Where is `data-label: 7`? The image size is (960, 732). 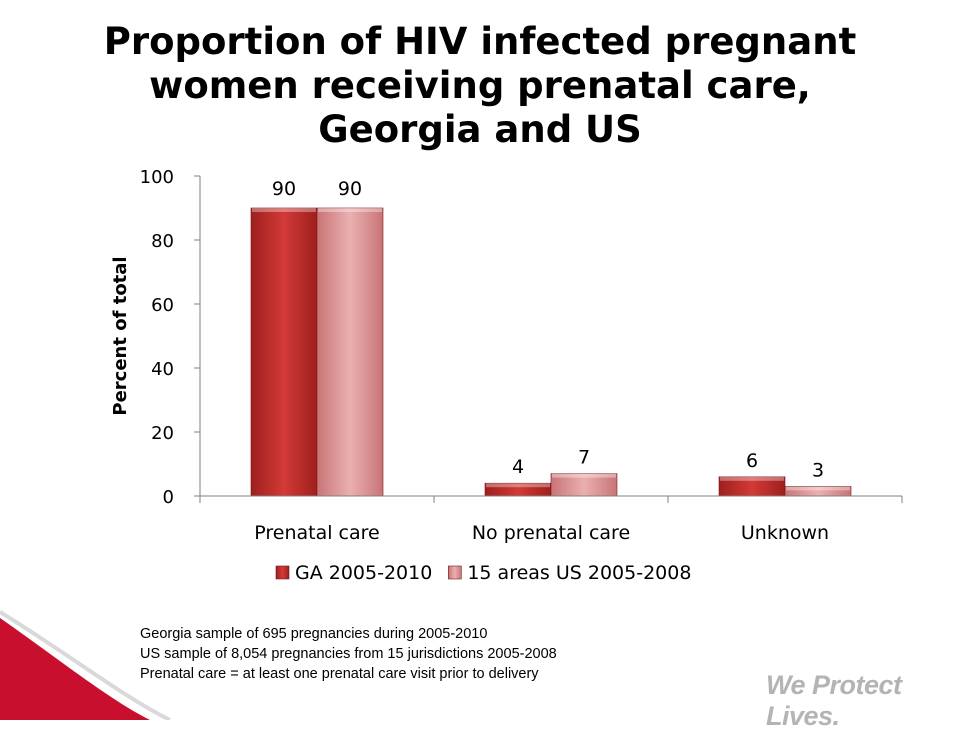 data-label: 7 is located at coordinates (584, 458).